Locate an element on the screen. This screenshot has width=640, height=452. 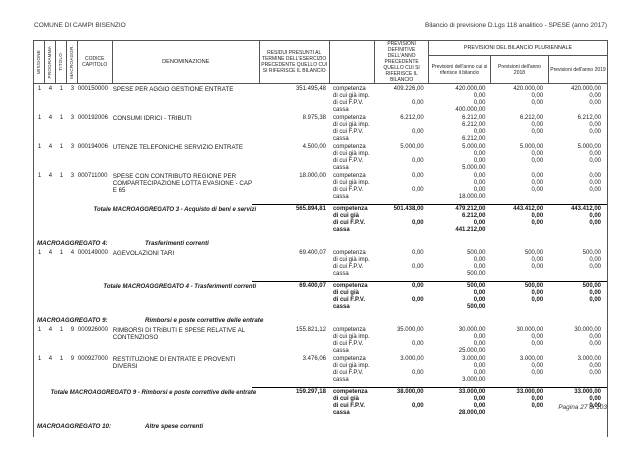
programma-code: 4 is located at coordinates (50, 359).